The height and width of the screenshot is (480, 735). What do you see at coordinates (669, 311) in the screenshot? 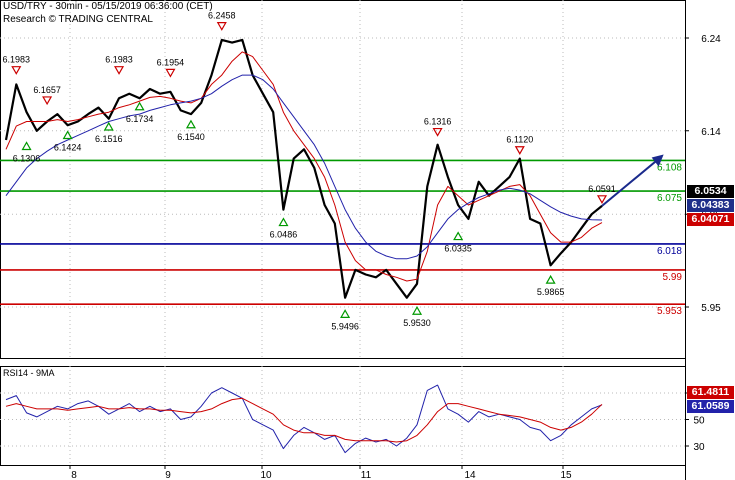
I see `level-label: 5.953` at bounding box center [669, 311].